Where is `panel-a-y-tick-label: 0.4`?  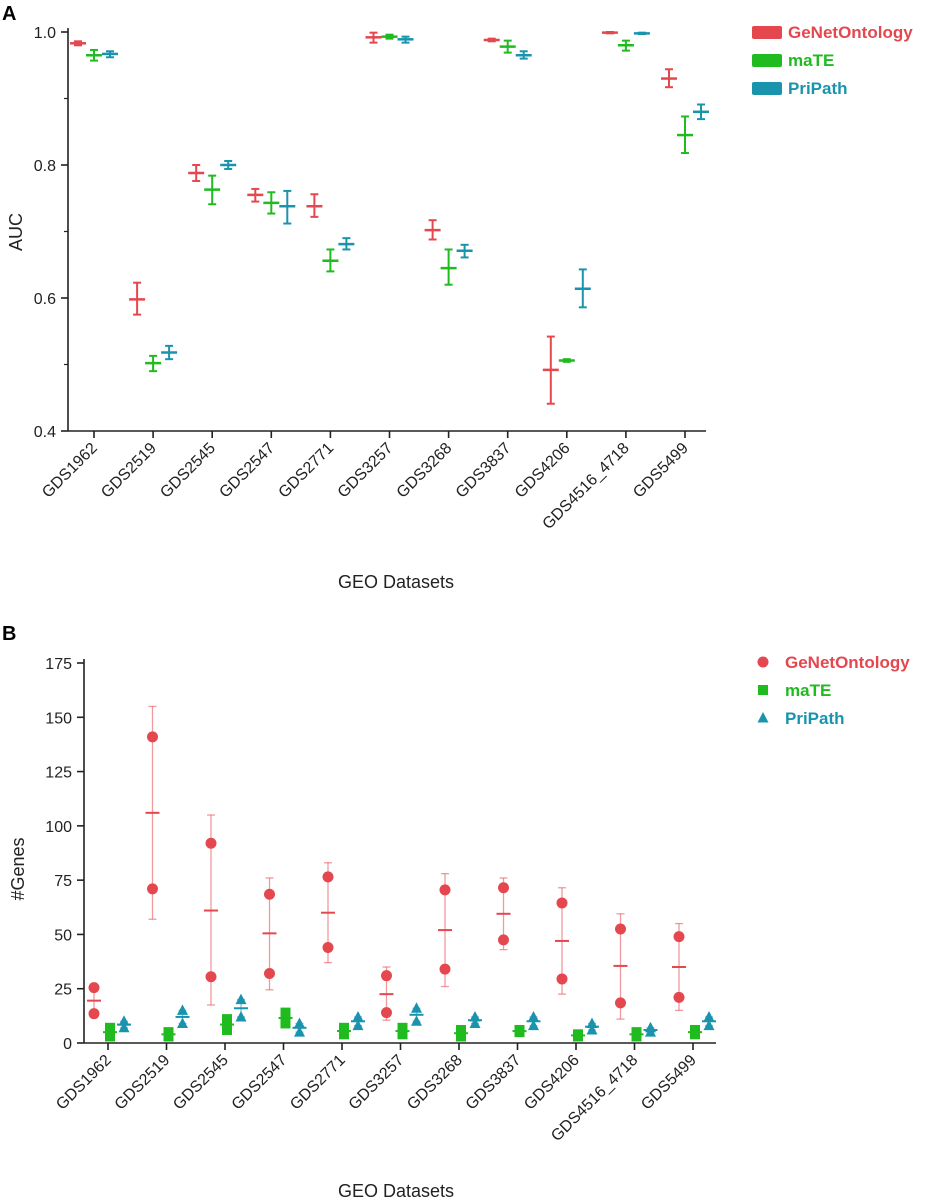
panel-a-y-tick-label: 0.4 is located at coordinates (45, 432).